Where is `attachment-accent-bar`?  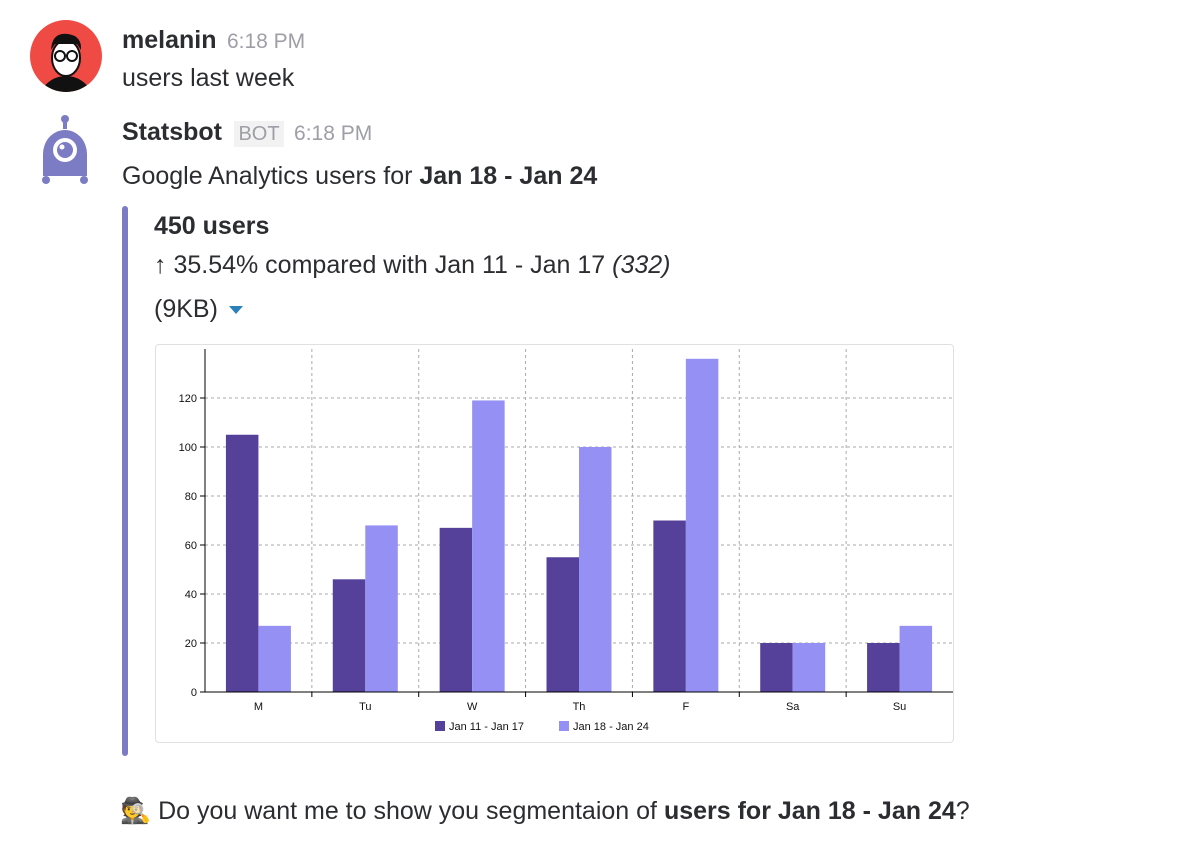 attachment-accent-bar is located at coordinates (125, 481).